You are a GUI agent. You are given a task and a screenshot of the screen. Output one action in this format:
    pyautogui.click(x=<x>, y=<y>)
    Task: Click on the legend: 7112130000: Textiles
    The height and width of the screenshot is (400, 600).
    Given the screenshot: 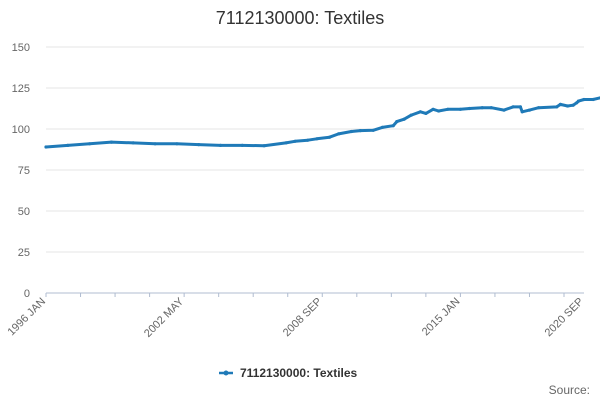 What is the action you would take?
    pyautogui.click(x=288, y=373)
    